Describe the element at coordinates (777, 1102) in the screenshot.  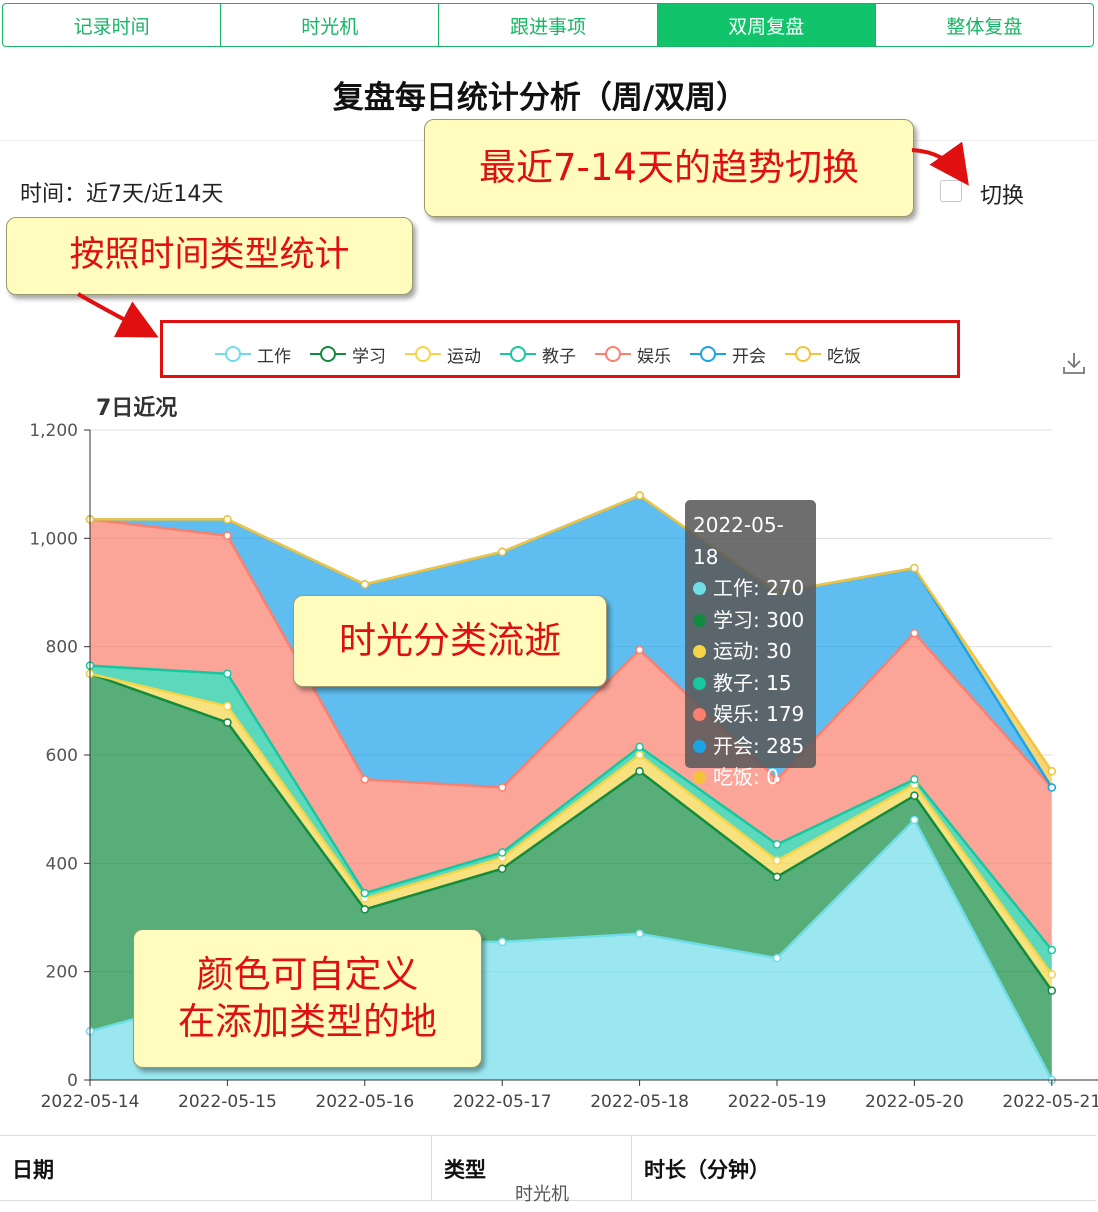
I see `x-tick-label: 2022-05-19` at that location.